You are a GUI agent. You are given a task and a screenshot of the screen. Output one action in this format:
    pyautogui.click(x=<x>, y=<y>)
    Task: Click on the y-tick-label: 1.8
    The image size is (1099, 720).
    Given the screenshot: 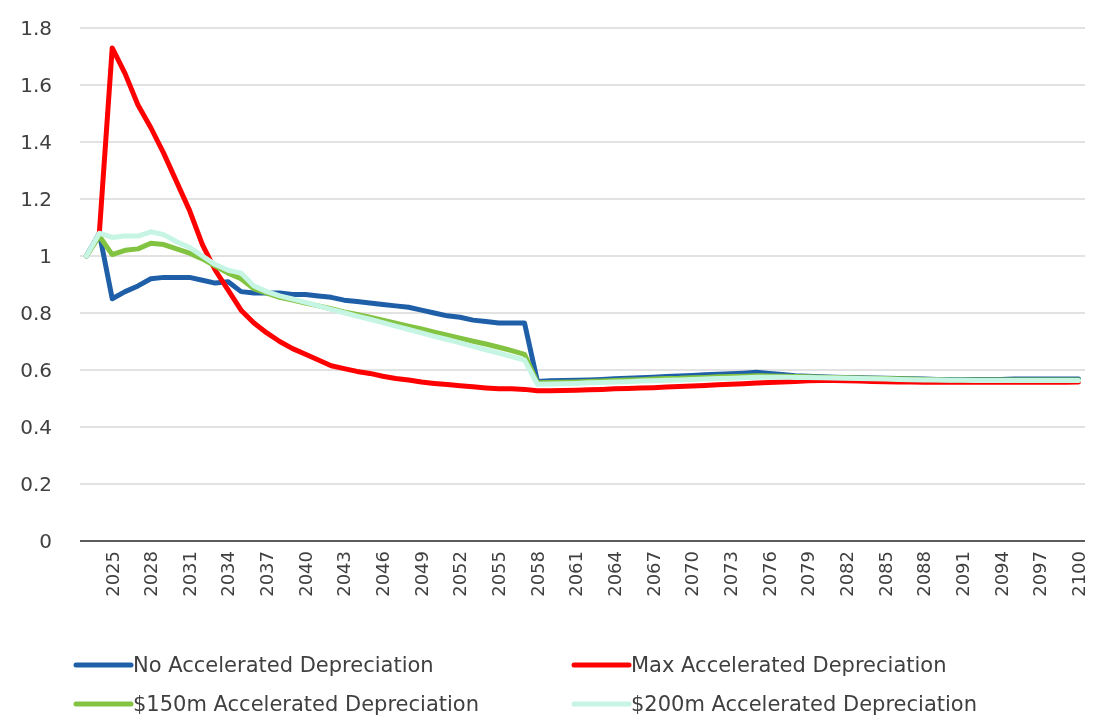 What is the action you would take?
    pyautogui.click(x=36, y=28)
    